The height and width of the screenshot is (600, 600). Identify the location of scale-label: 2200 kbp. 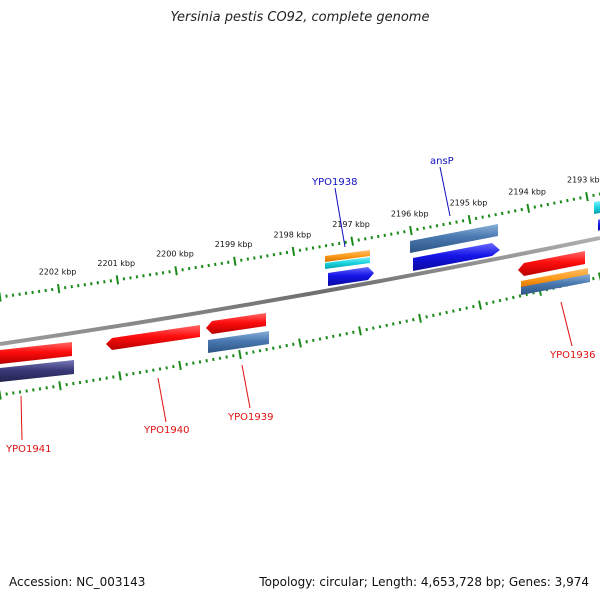
(175, 254).